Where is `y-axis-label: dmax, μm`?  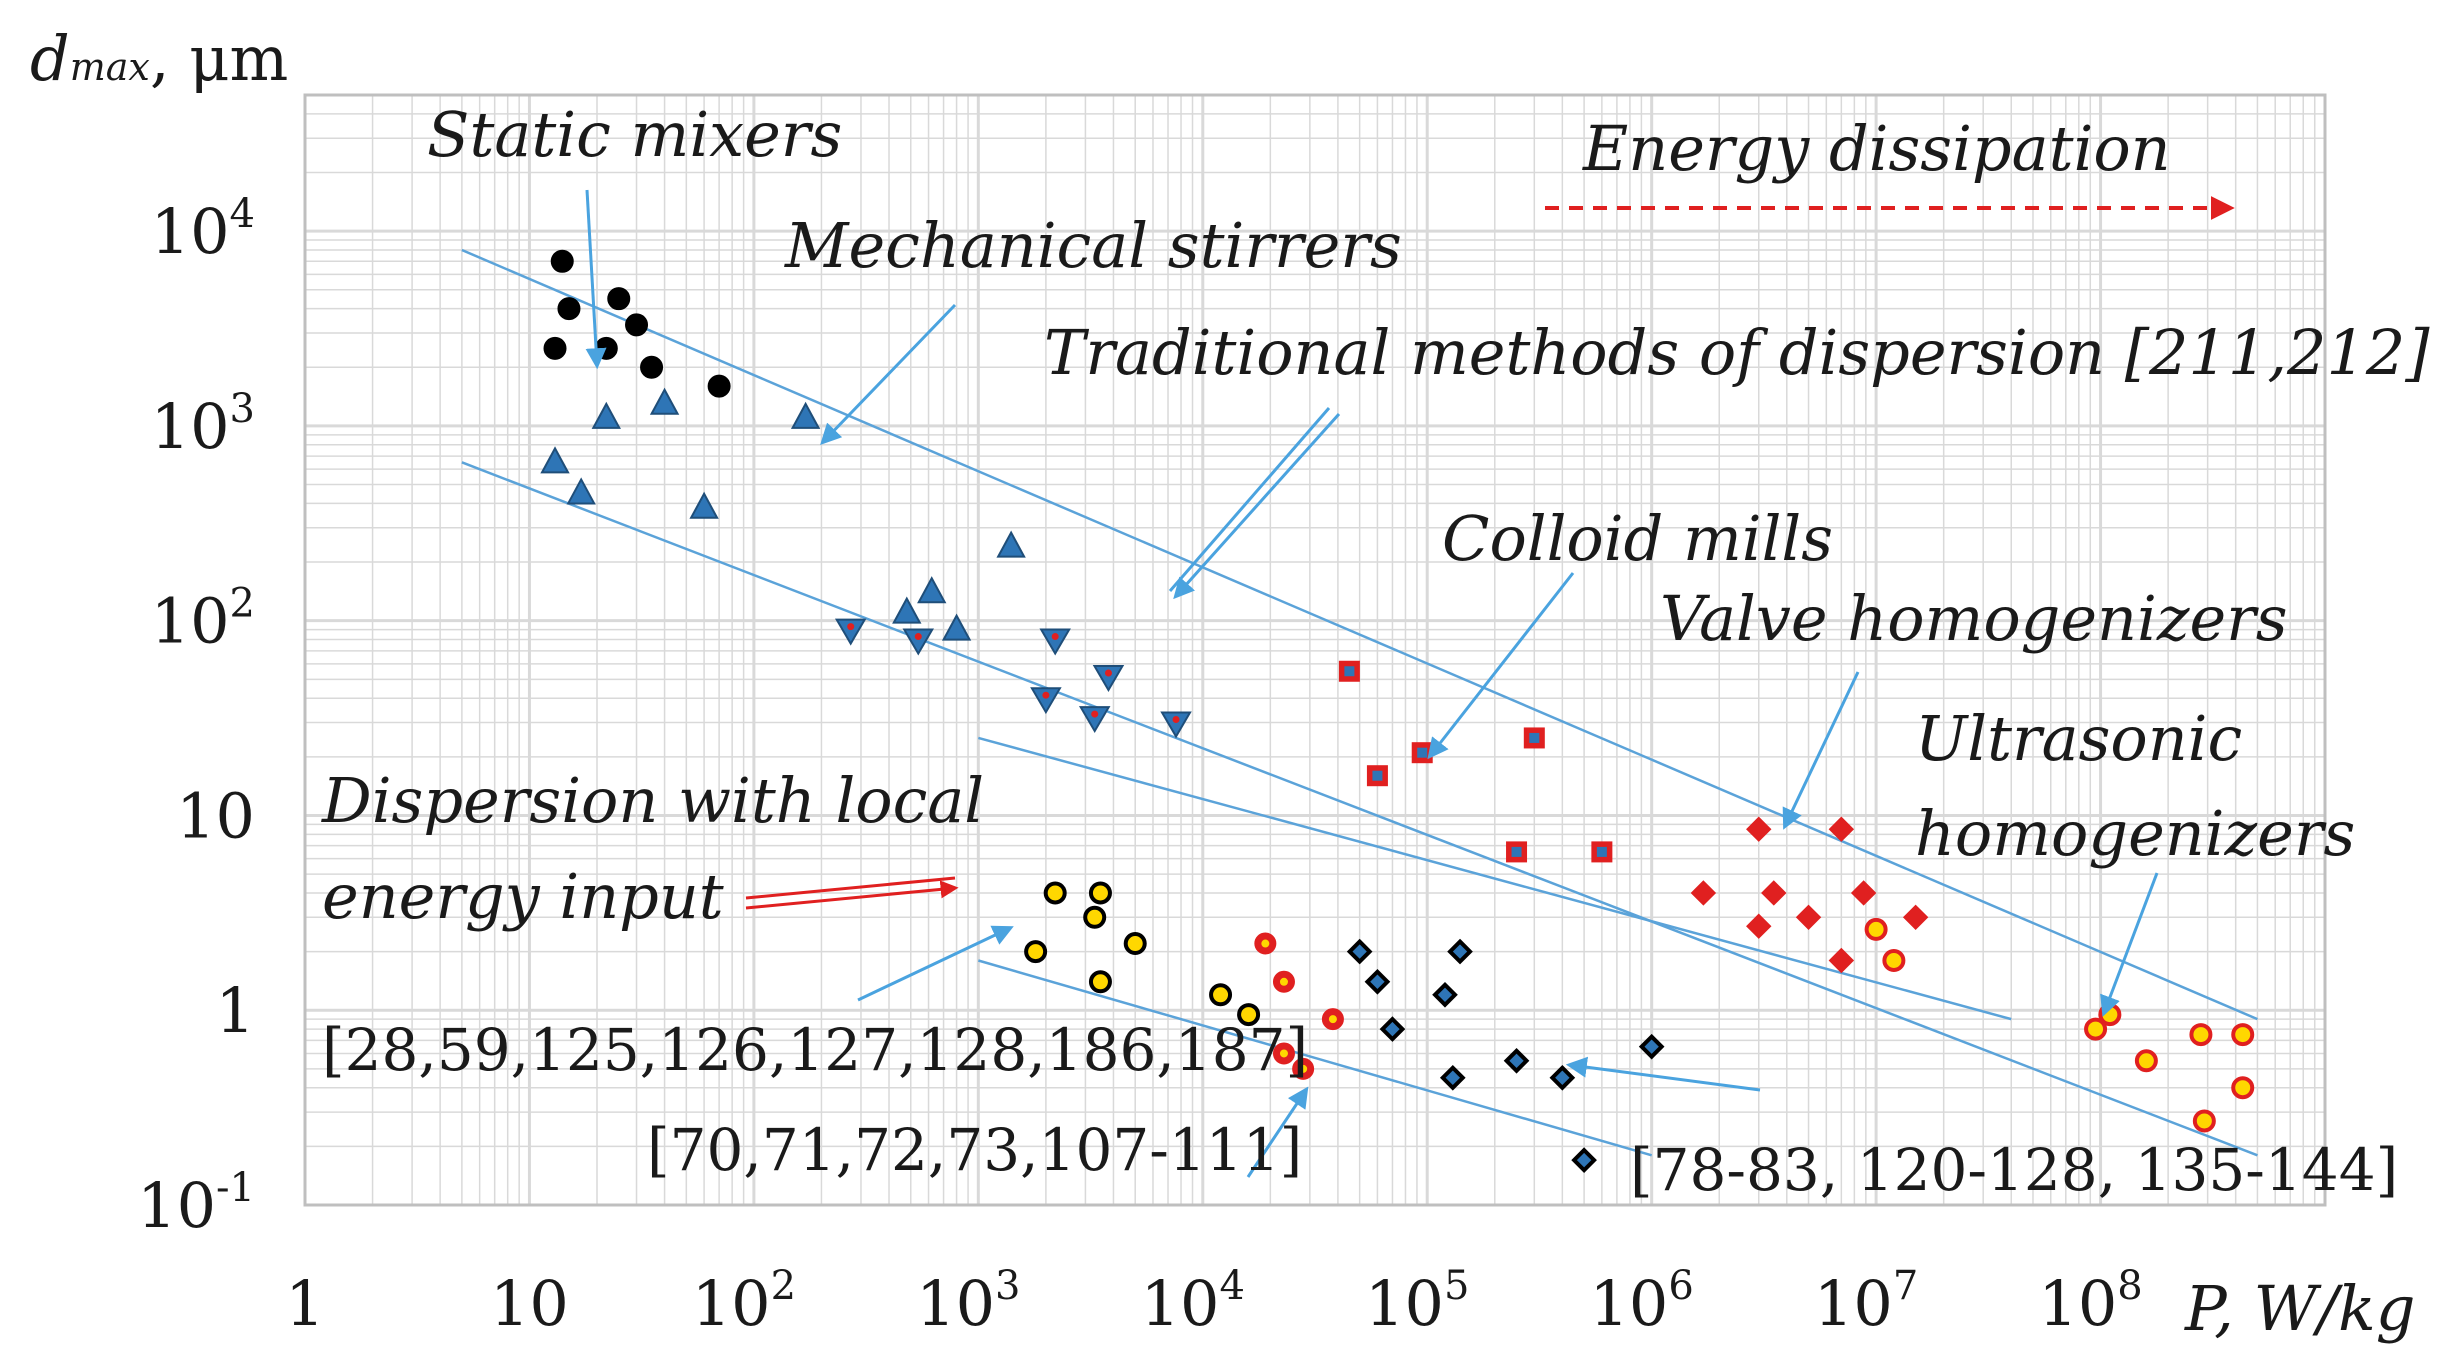
y-axis-label: dmax, μm is located at coordinates (159, 58).